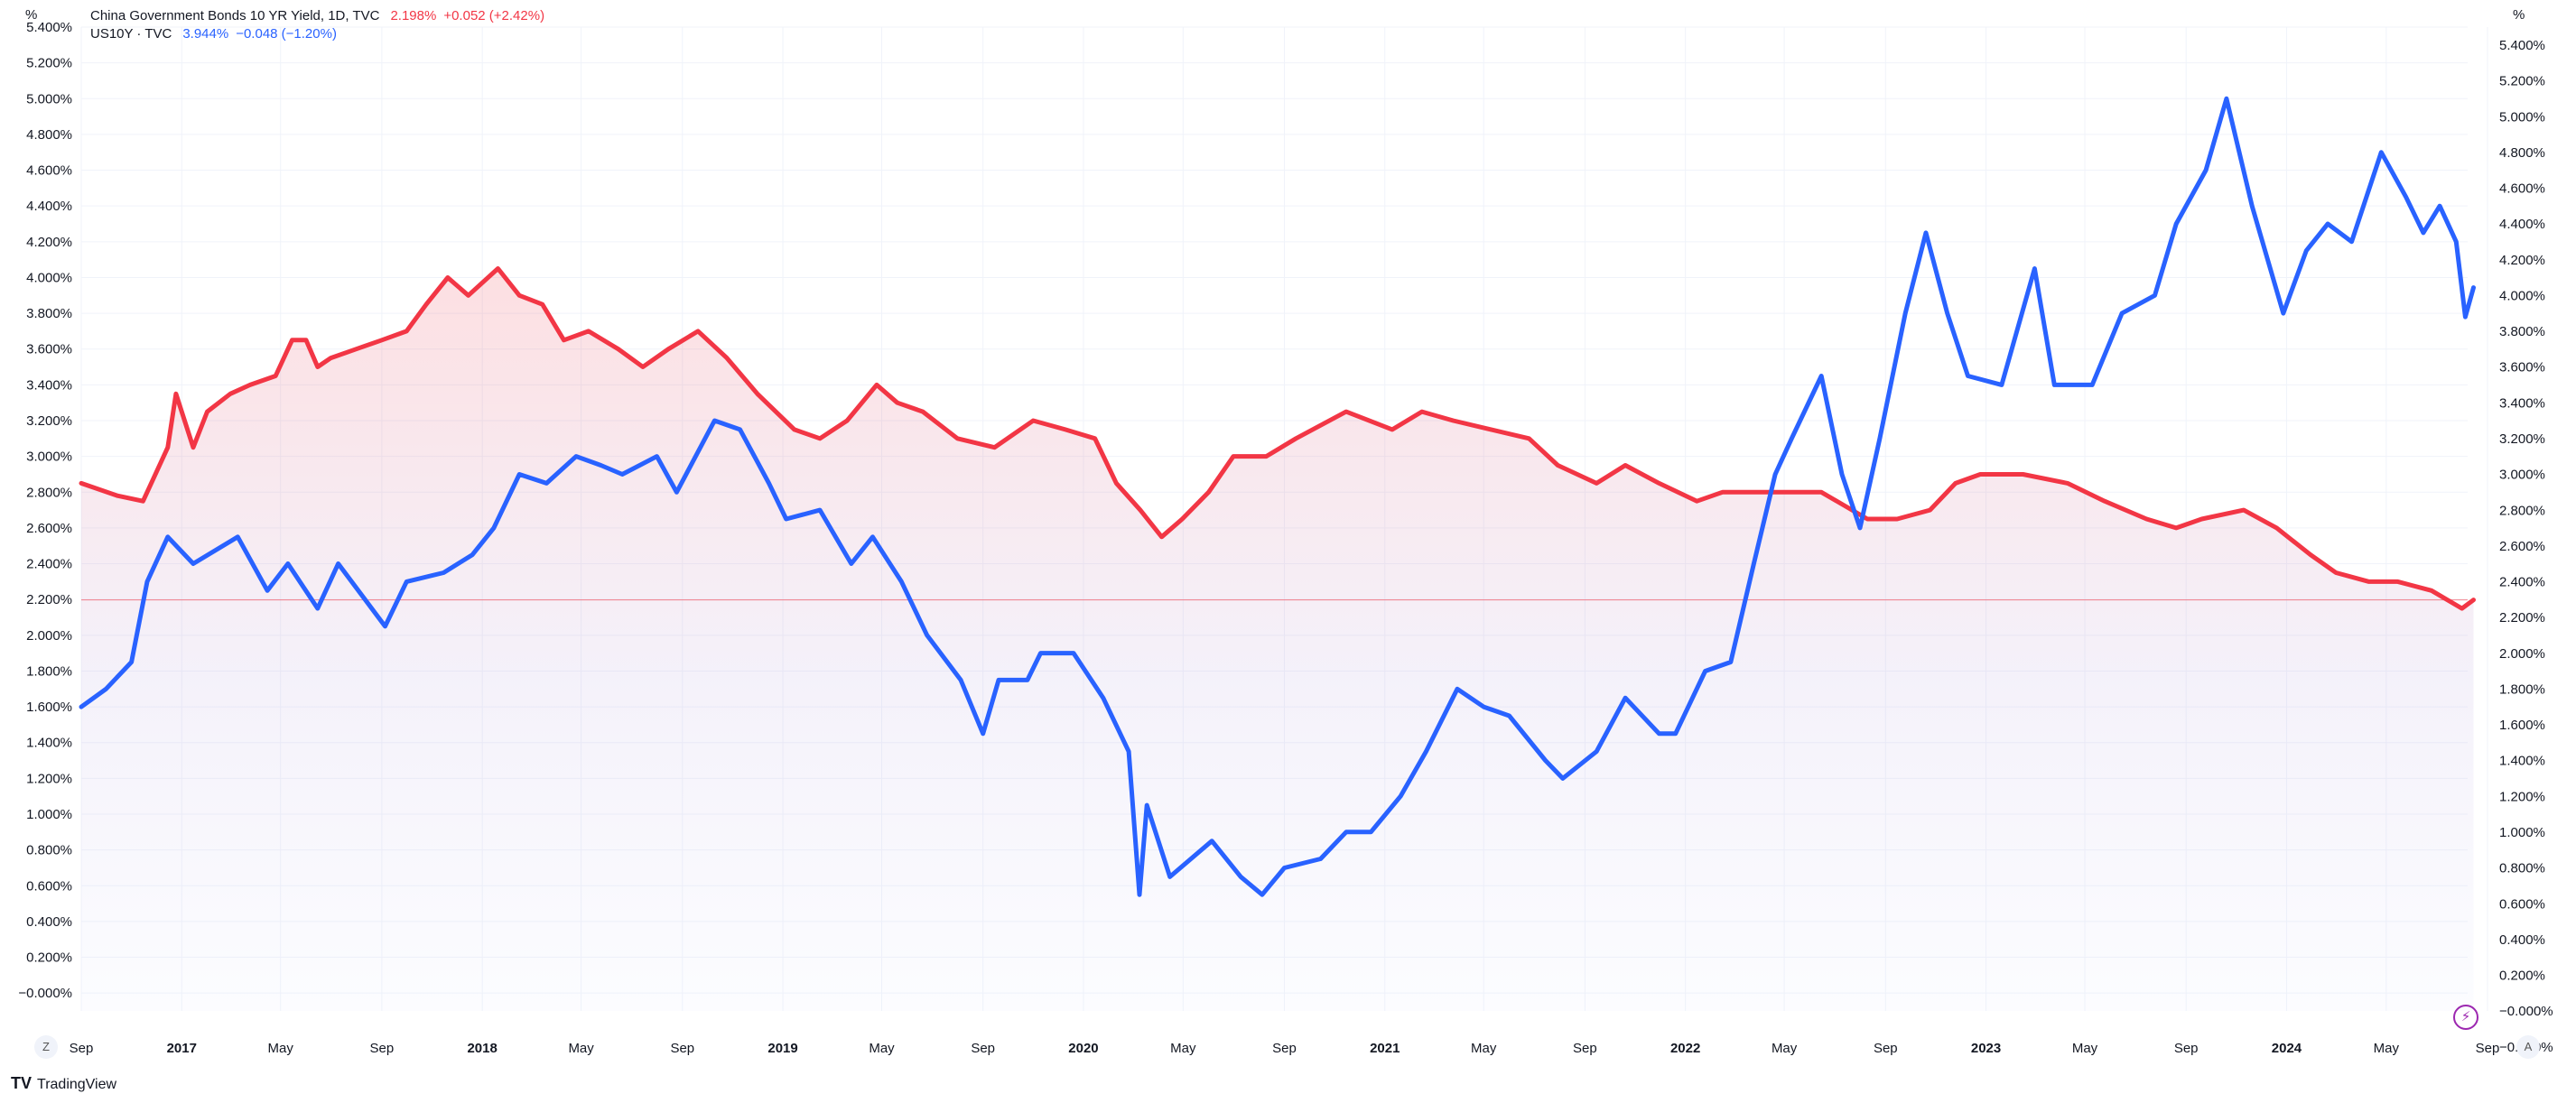 The height and width of the screenshot is (1103, 2576). Describe the element at coordinates (321, 34) in the screenshot. I see `legend-series-us: US10Y · TVC 3.944% −0.048 (−1.20%)` at that location.